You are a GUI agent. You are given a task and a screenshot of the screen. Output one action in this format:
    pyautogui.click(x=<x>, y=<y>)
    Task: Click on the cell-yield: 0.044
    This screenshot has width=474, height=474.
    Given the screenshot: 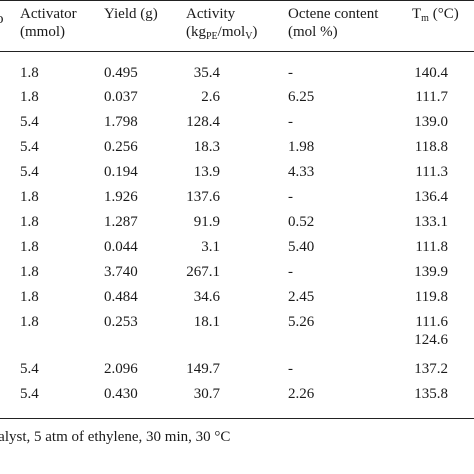 What is the action you would take?
    pyautogui.click(x=121, y=247)
    